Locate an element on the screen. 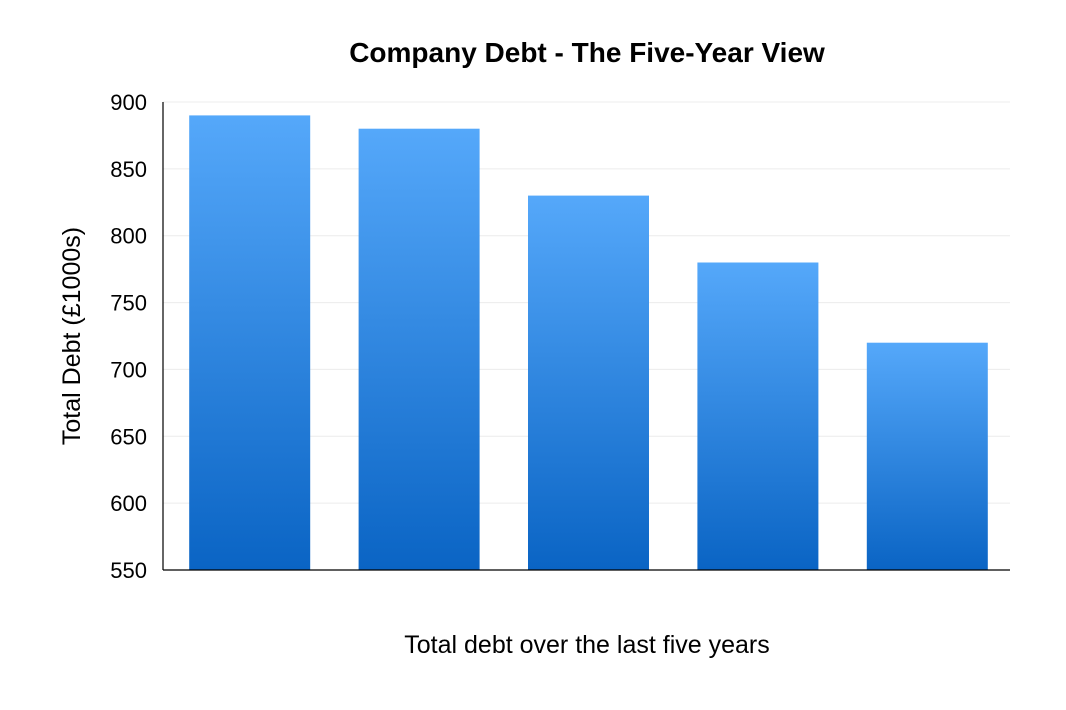 The width and height of the screenshot is (1066, 710). y-tick-label: 550 is located at coordinates (128, 570).